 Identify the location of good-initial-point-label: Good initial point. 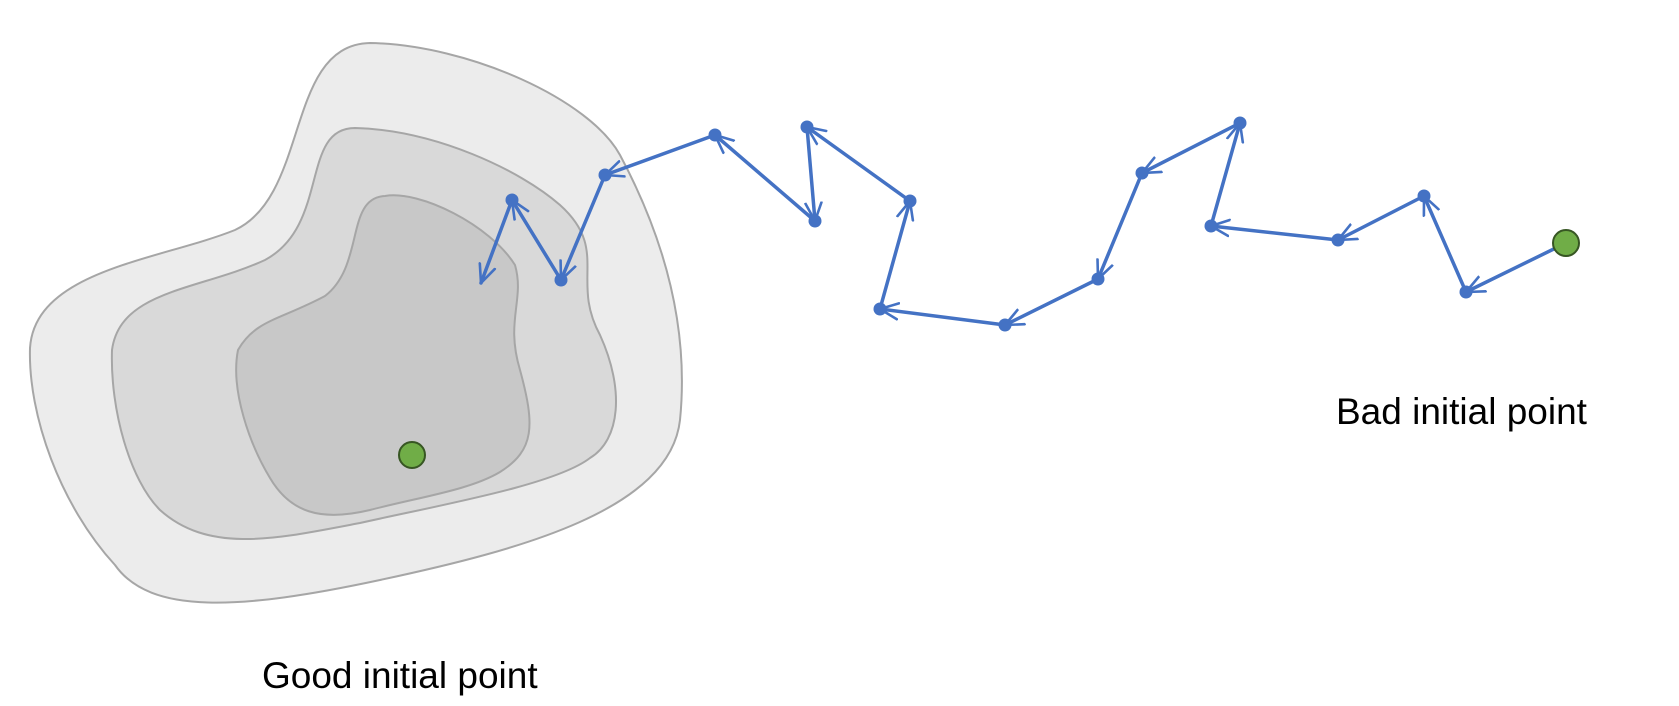
(400, 675).